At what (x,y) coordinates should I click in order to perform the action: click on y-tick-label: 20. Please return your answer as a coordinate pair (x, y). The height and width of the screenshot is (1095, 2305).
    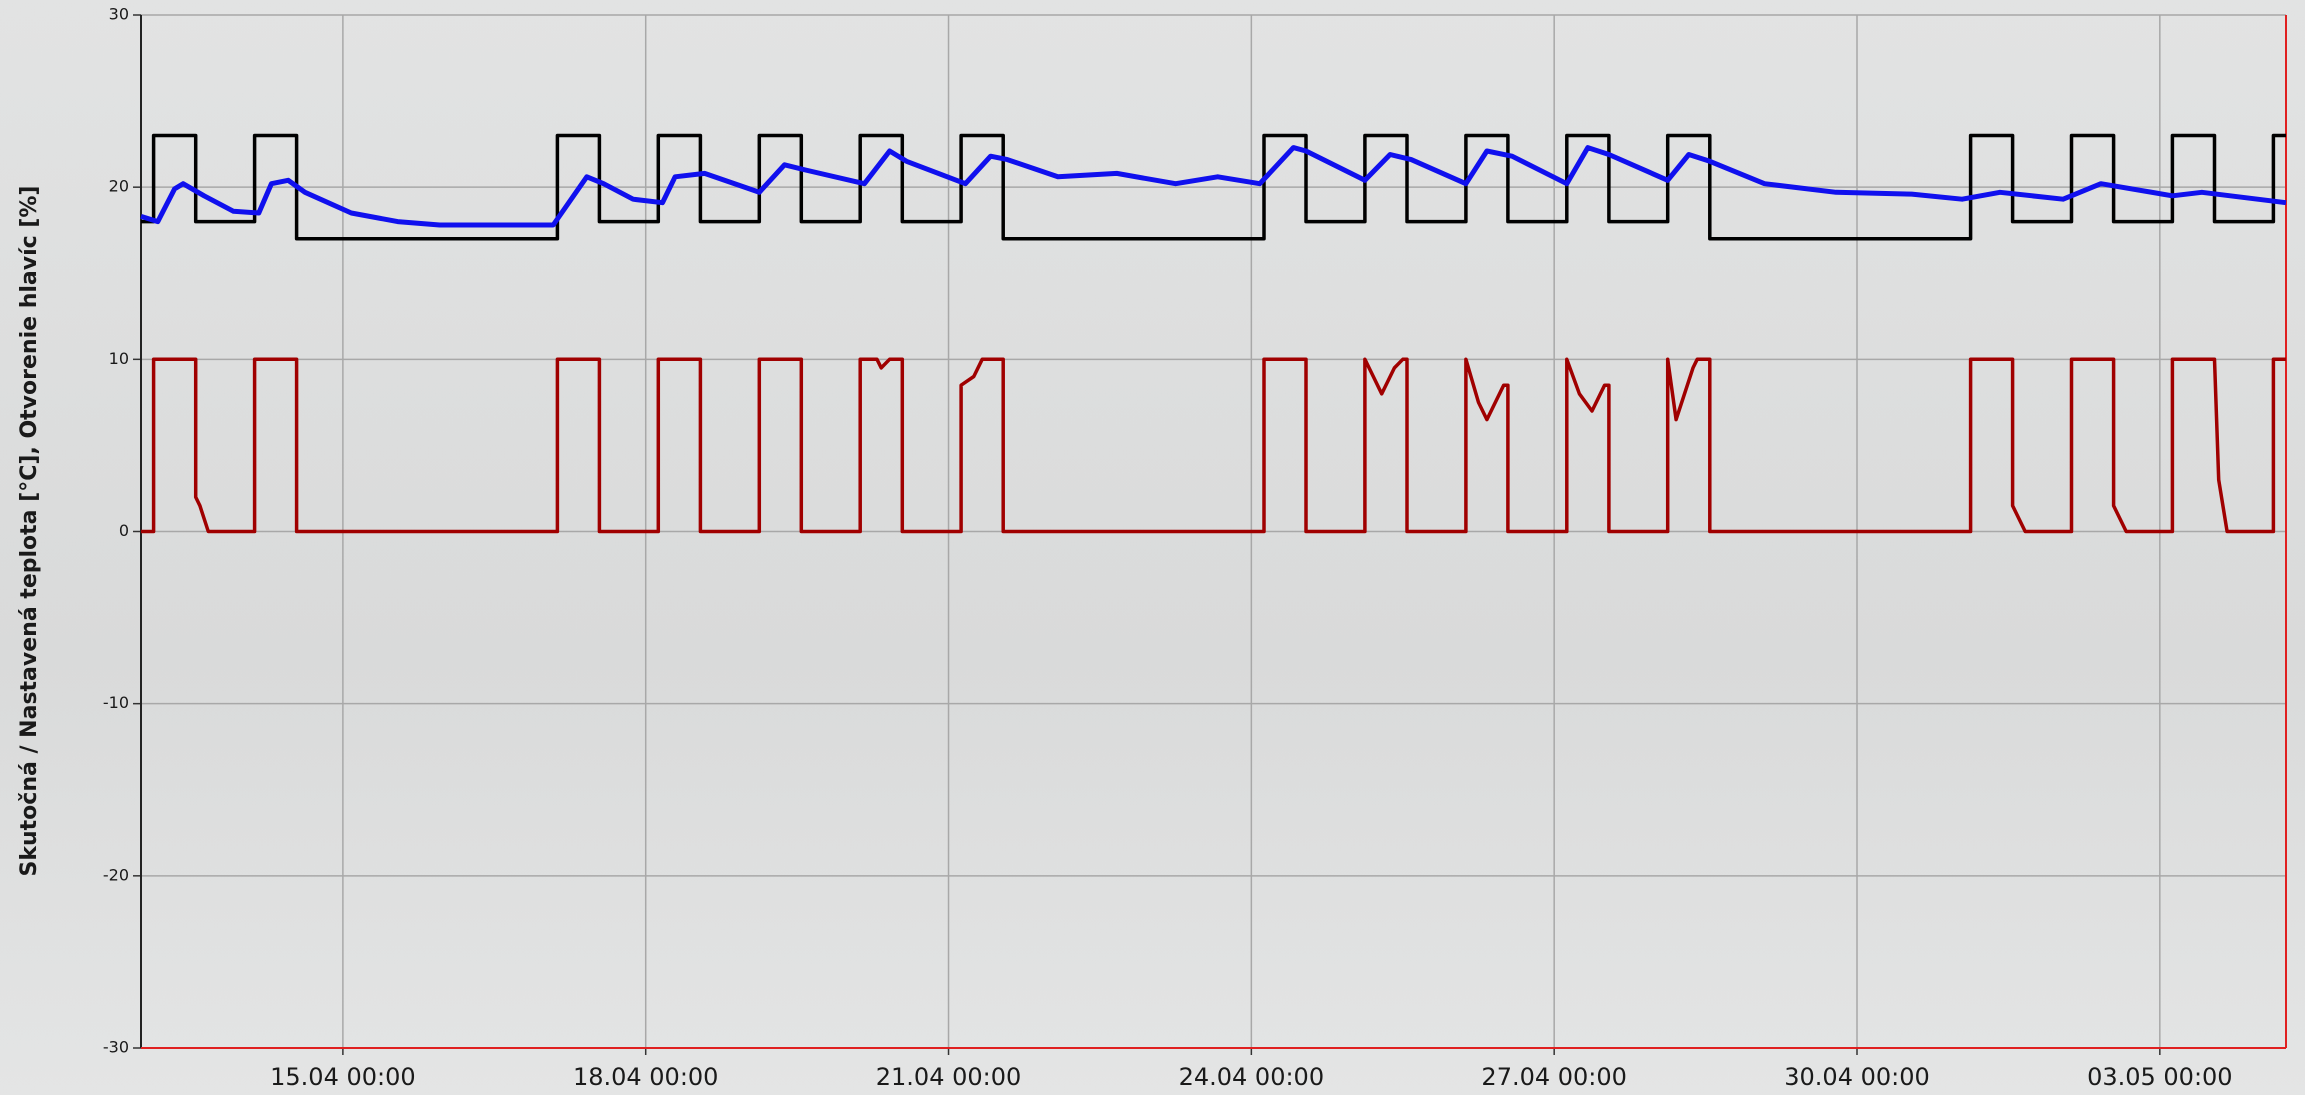
    Looking at the image, I should click on (119, 186).